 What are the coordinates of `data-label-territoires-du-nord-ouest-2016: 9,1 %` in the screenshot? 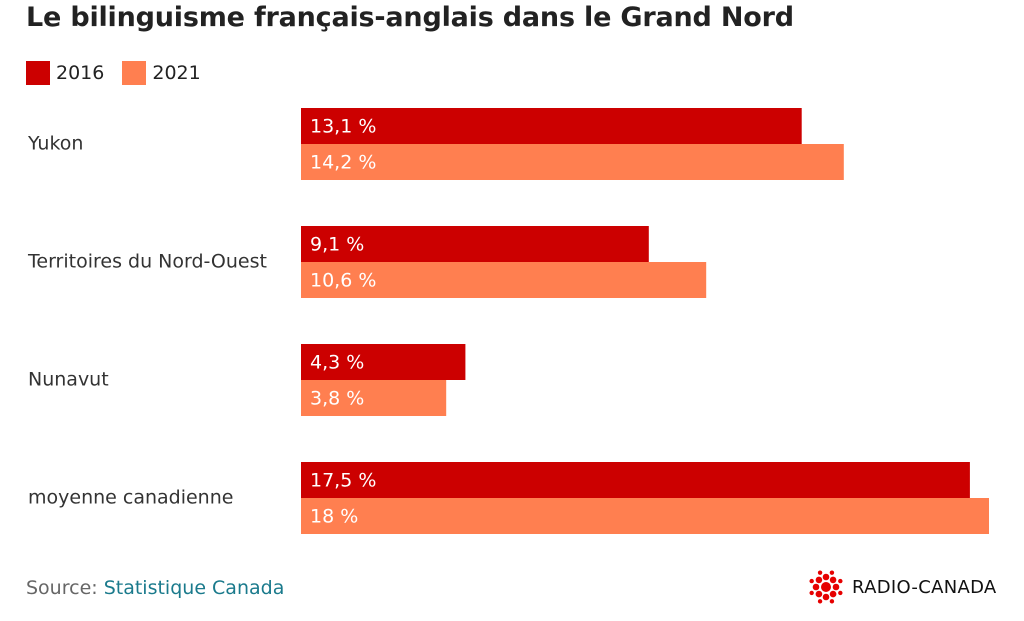 It's located at (337, 245).